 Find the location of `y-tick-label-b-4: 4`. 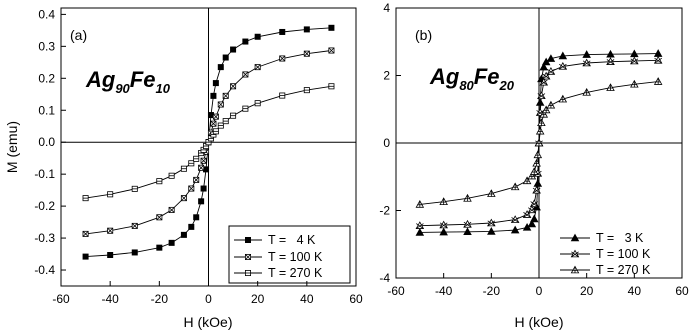

y-tick-label-b-4: 4 is located at coordinates (386, 8).